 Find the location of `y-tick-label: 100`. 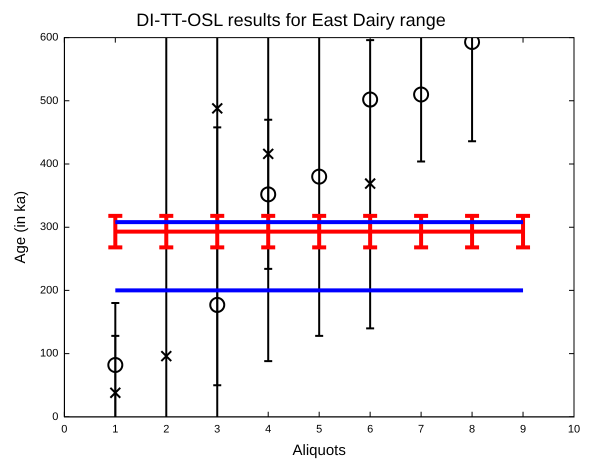

y-tick-label: 100 is located at coordinates (49, 354).